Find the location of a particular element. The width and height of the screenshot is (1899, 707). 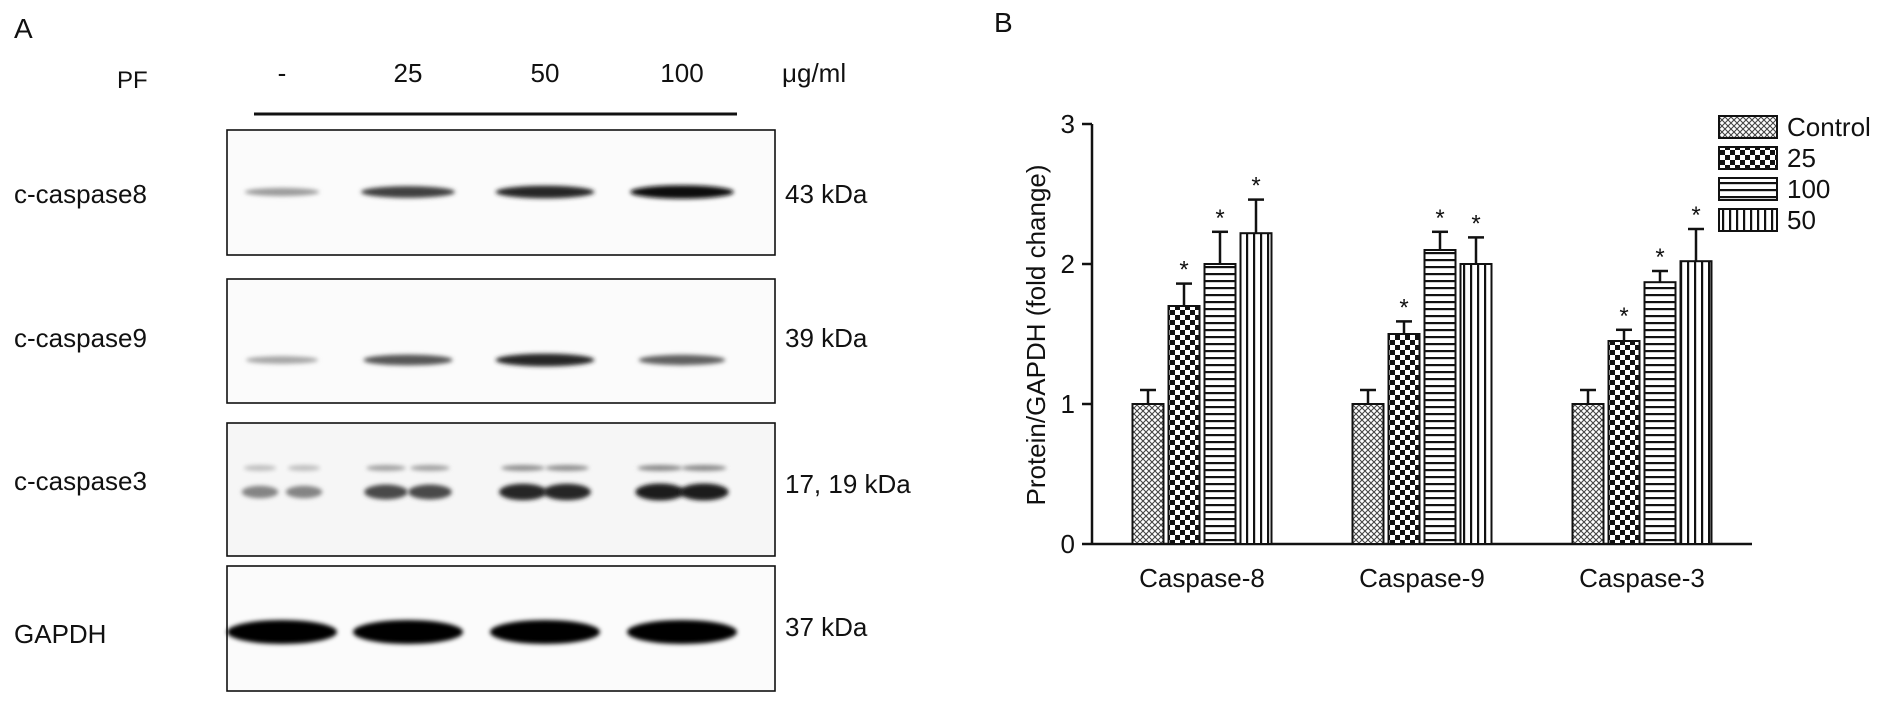

dose-label-3: 100 is located at coordinates (681, 73).